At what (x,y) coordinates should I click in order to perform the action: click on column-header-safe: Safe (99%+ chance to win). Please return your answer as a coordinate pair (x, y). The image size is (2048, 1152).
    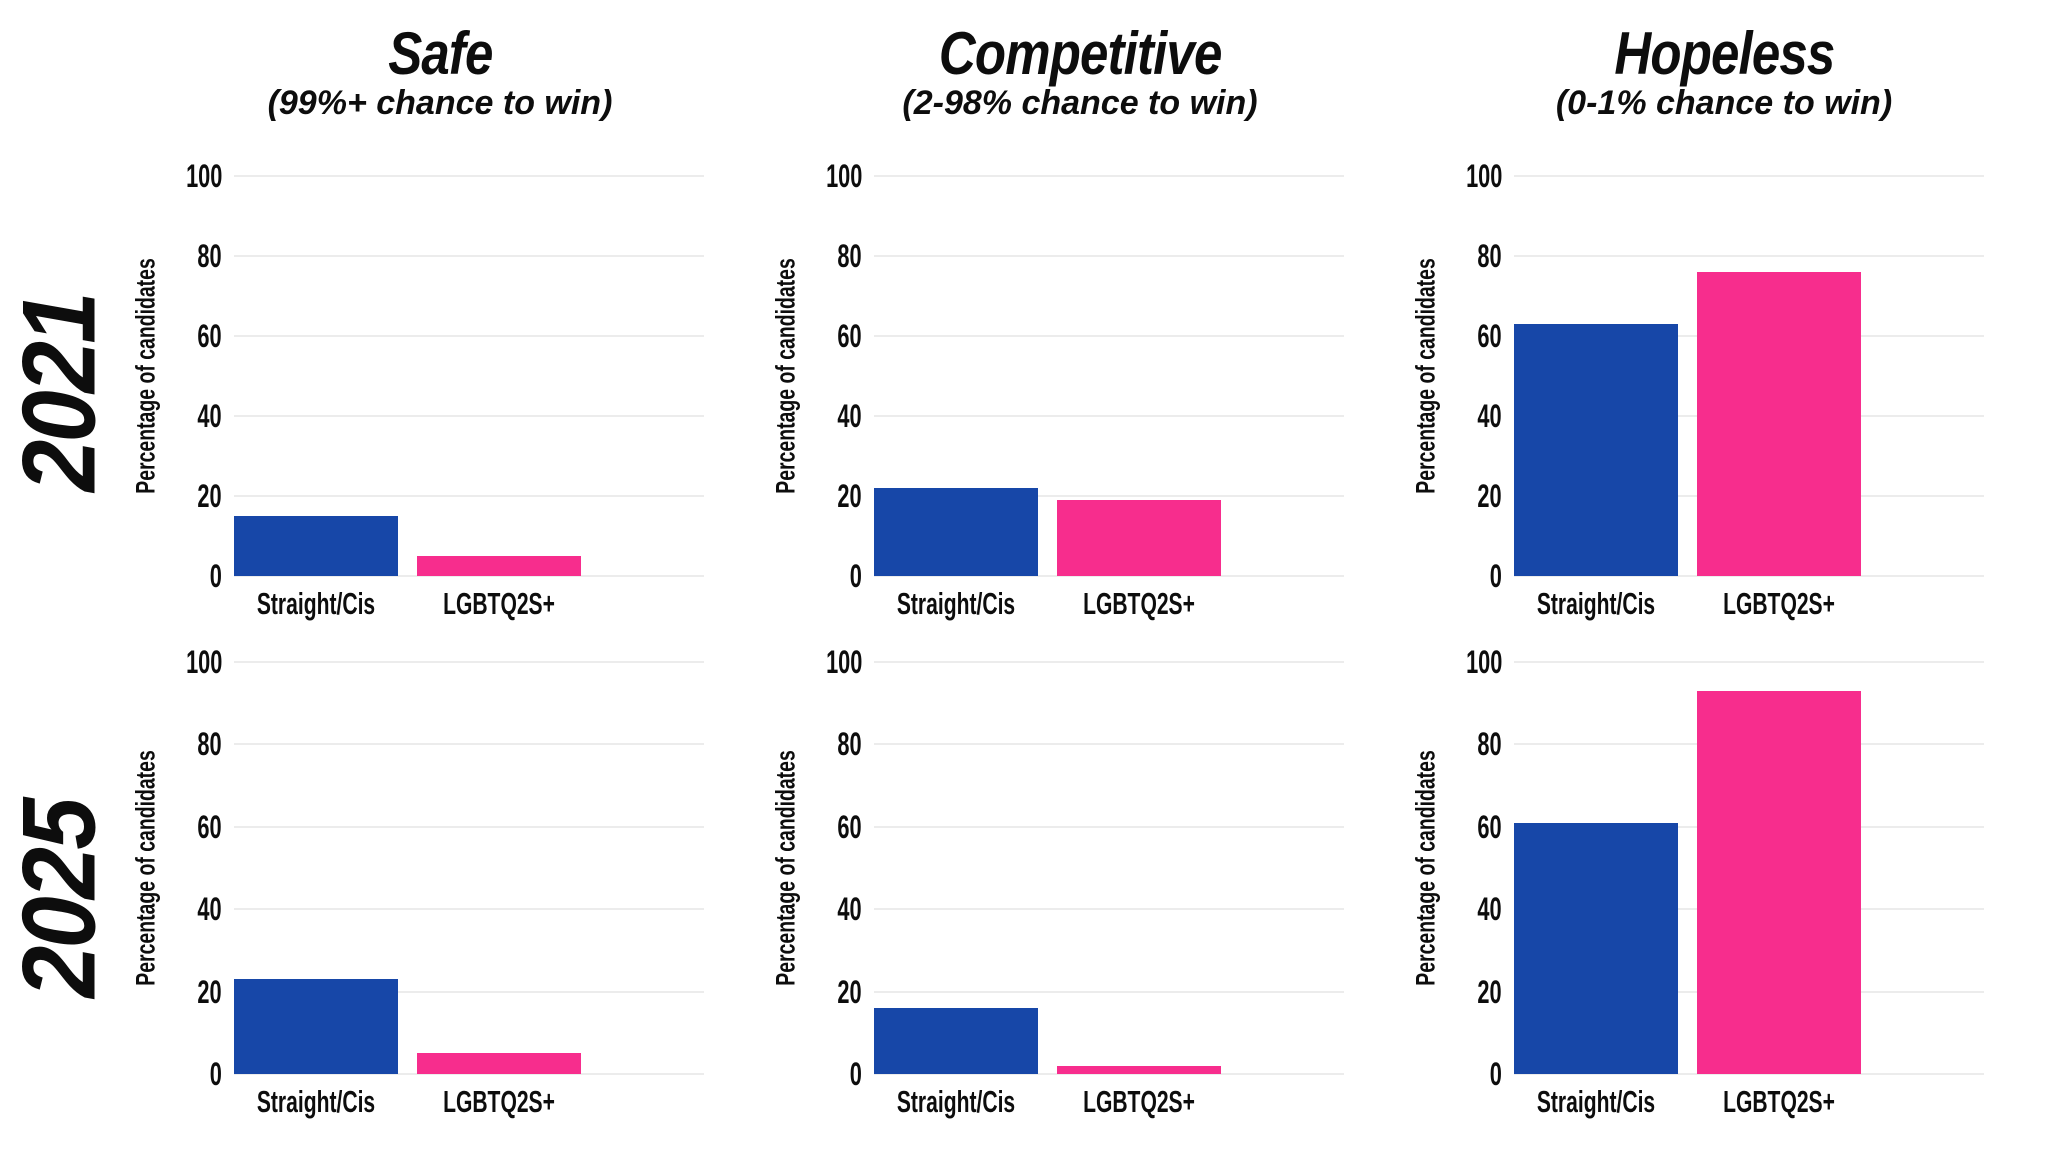
    Looking at the image, I should click on (440, 70).